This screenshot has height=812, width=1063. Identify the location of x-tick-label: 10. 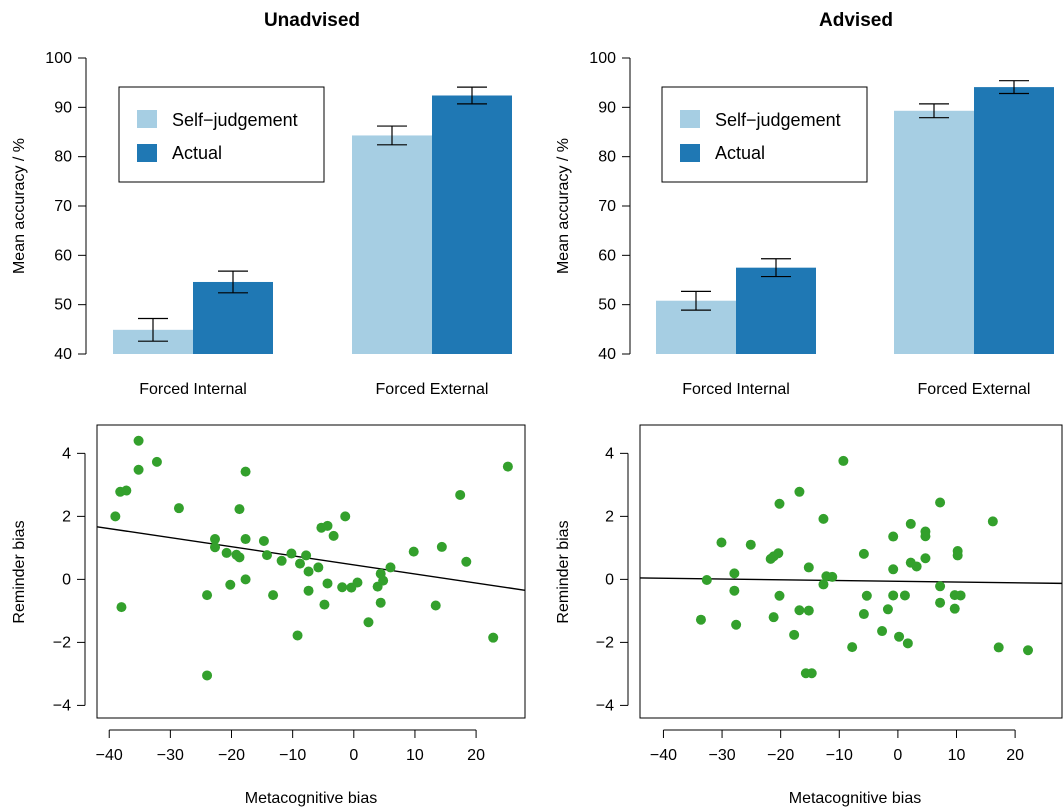
(415, 755).